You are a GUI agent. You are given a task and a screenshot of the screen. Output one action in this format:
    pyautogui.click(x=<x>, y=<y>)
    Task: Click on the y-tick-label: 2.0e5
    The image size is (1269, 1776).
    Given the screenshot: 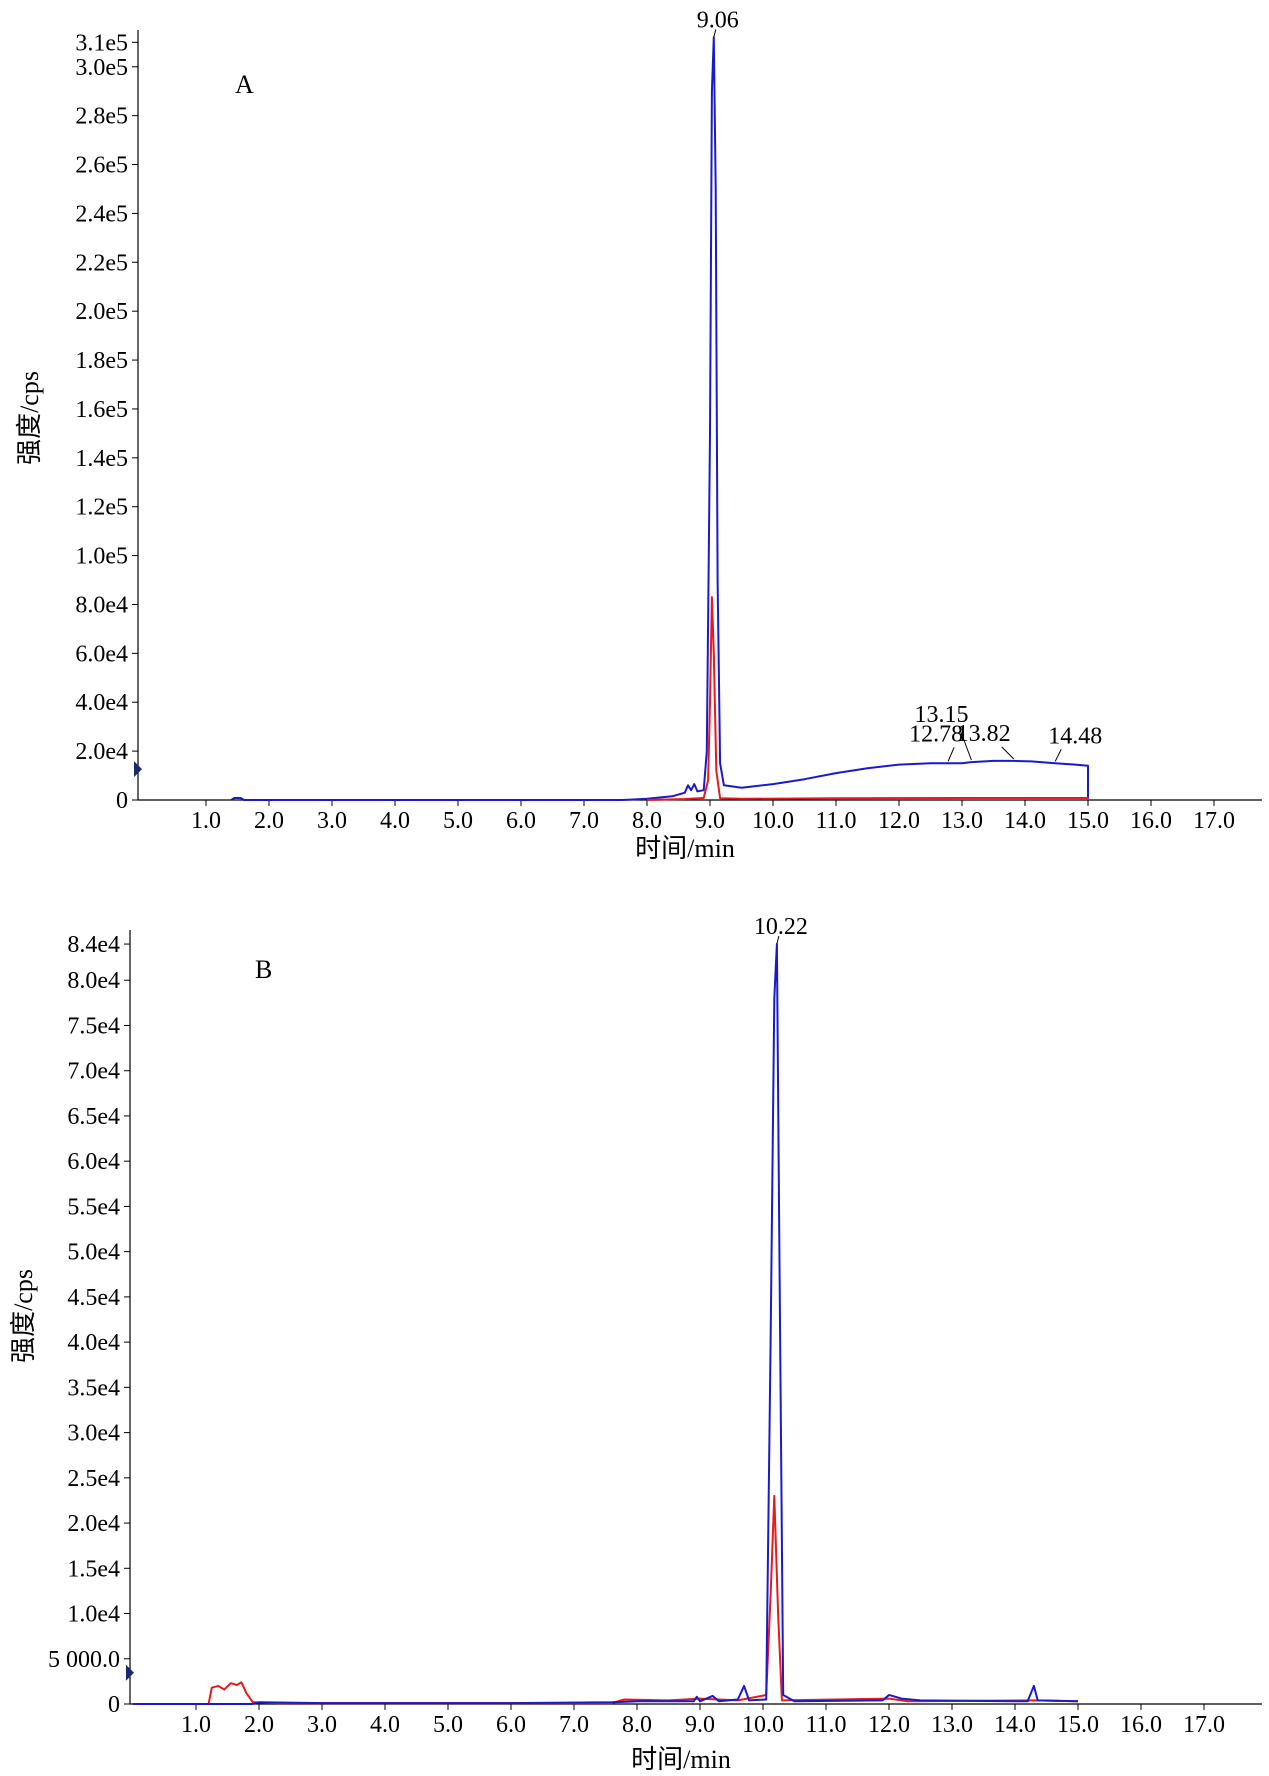 What is the action you would take?
    pyautogui.click(x=101, y=312)
    